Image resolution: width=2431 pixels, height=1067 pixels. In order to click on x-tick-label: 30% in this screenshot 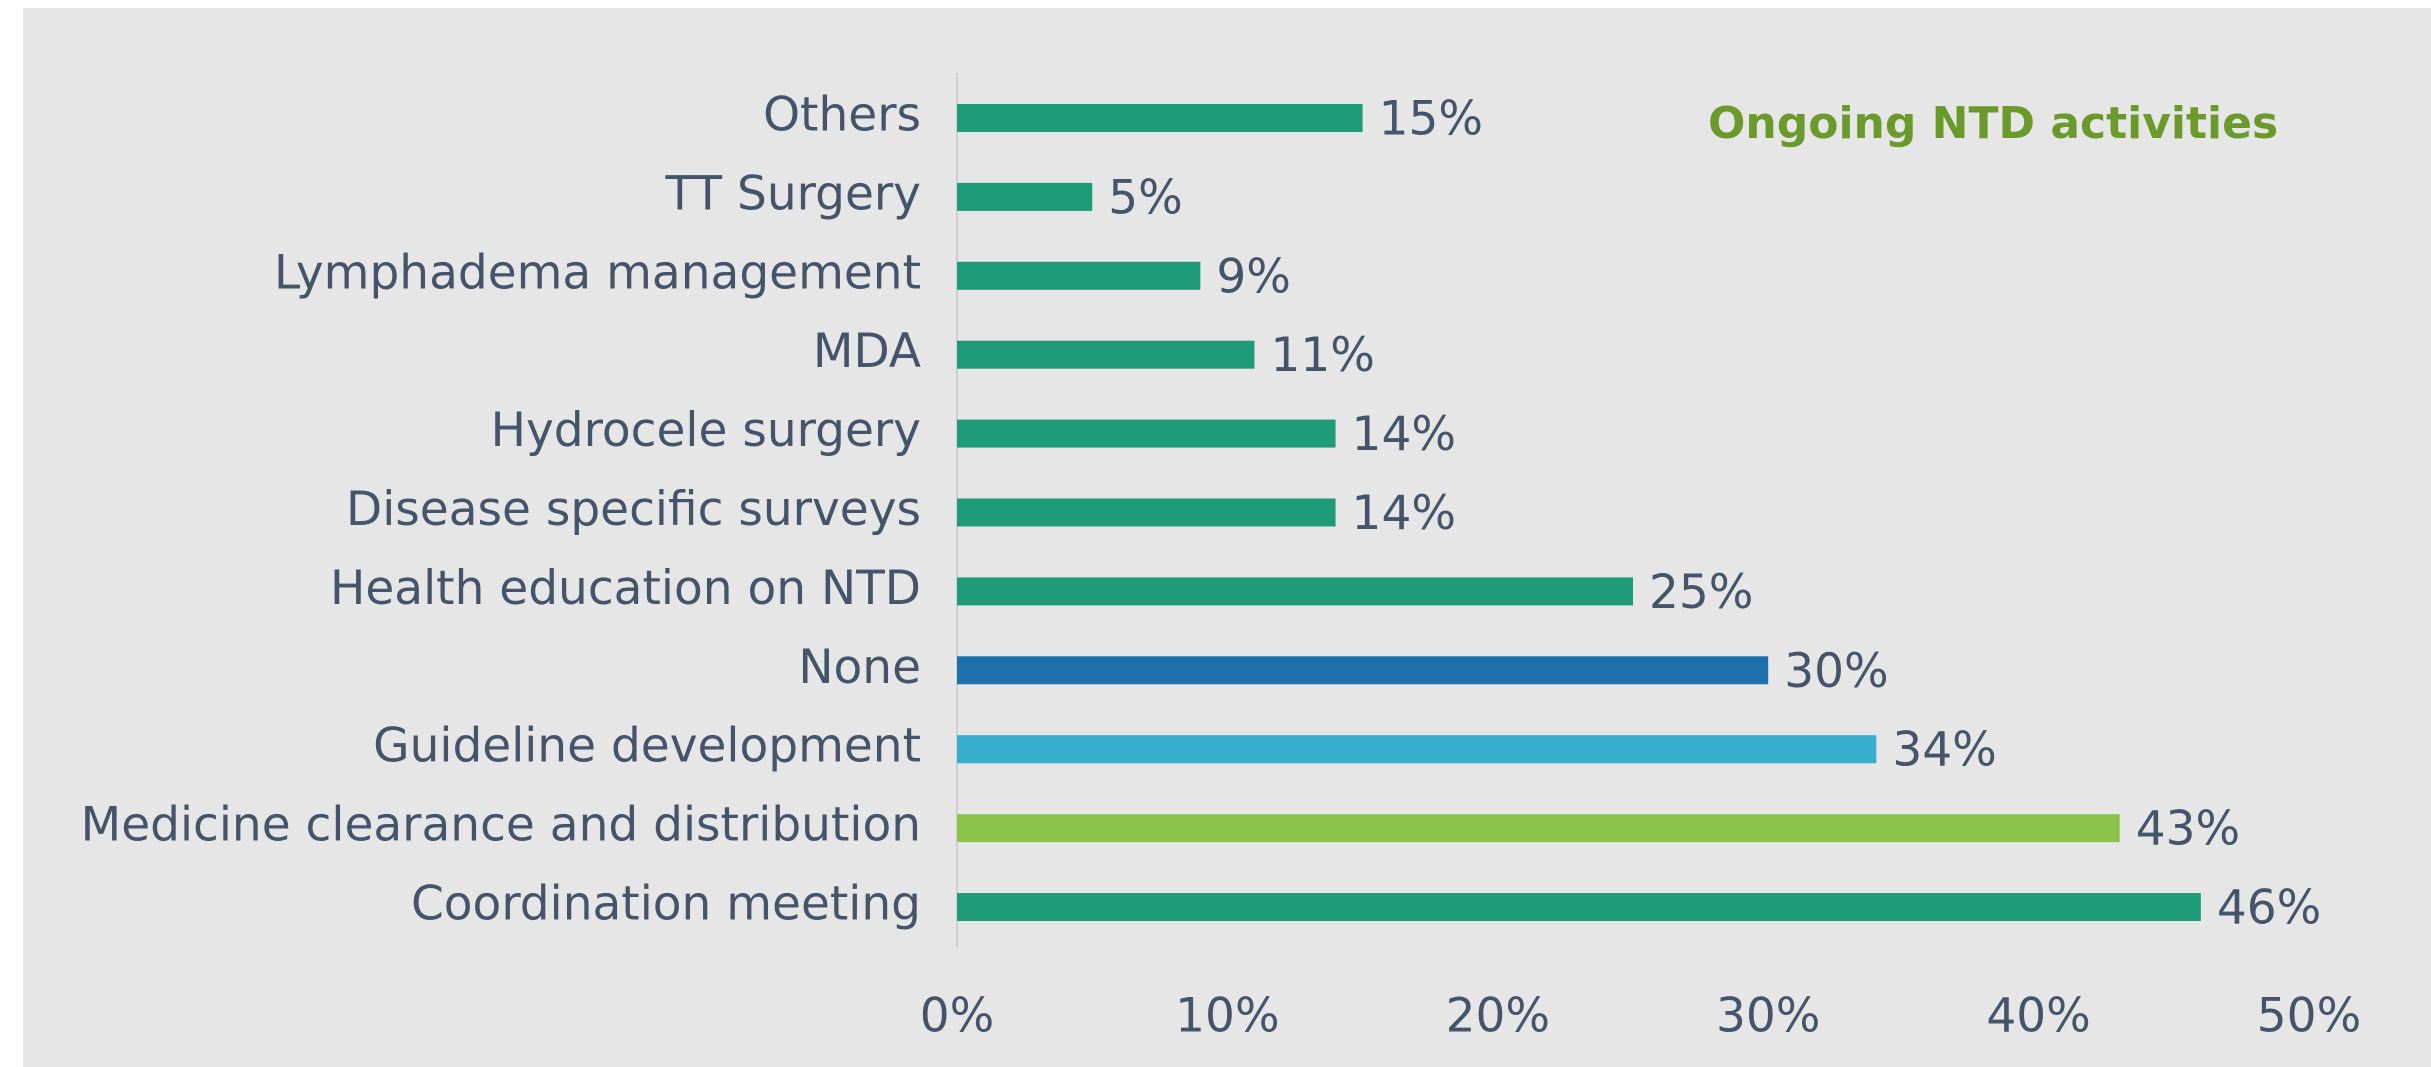, I will do `click(1768, 1016)`.